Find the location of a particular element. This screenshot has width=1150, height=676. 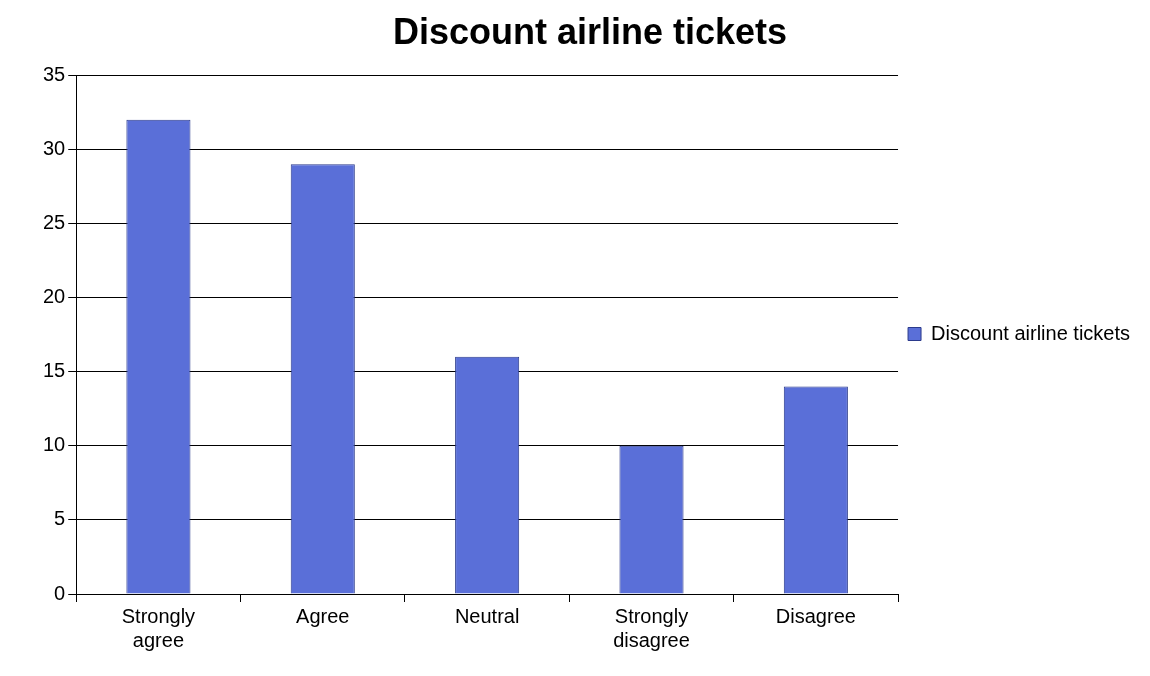

x-tick-label: Disagree is located at coordinates (815, 615).